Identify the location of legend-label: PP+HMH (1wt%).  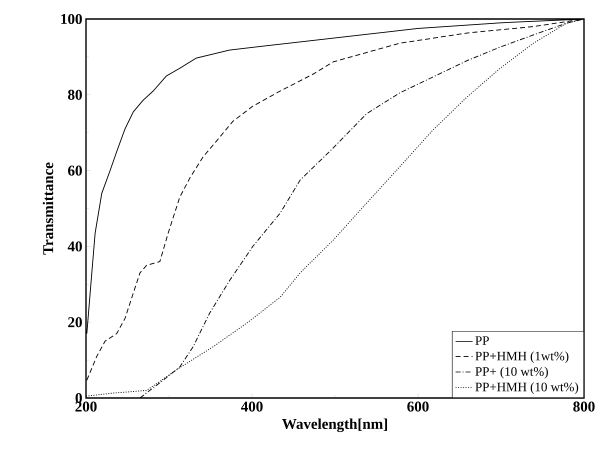
(521, 357).